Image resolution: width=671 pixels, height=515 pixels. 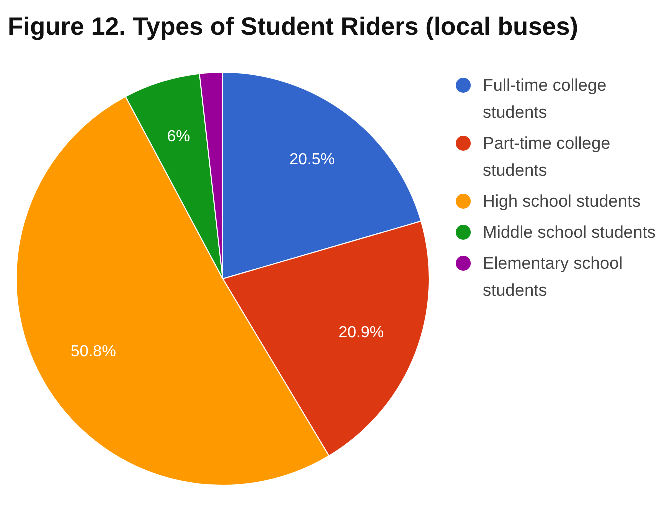 What do you see at coordinates (545, 99) in the screenshot?
I see `legend-label: Full-time college students` at bounding box center [545, 99].